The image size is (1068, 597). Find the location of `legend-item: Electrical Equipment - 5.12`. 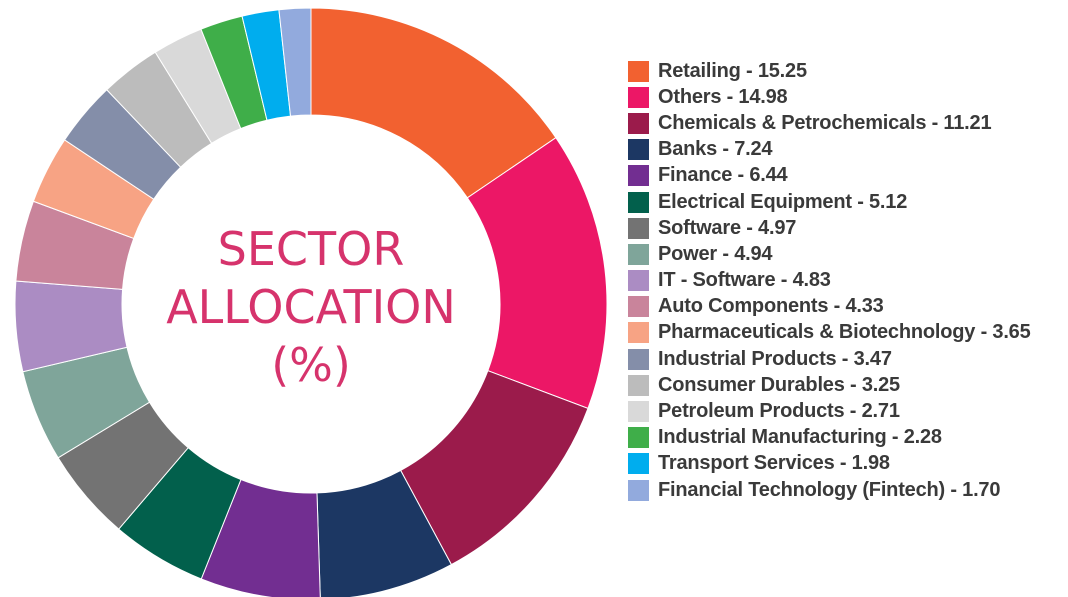

legend-item: Electrical Equipment - 5.12 is located at coordinates (829, 202).